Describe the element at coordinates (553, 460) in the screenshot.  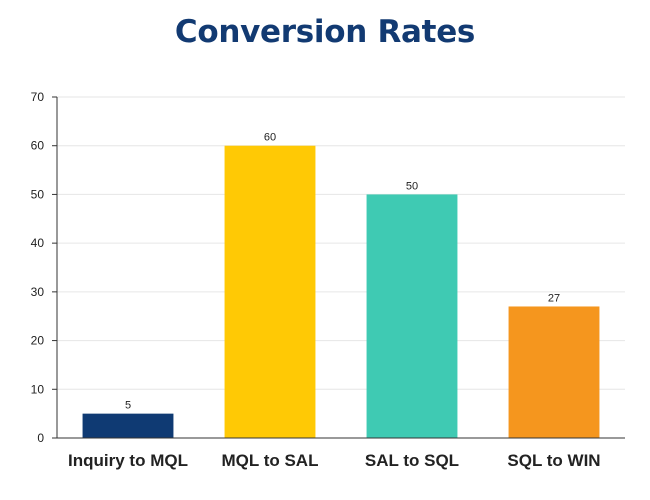
I see `x-tick-label: SQL to WIN` at that location.